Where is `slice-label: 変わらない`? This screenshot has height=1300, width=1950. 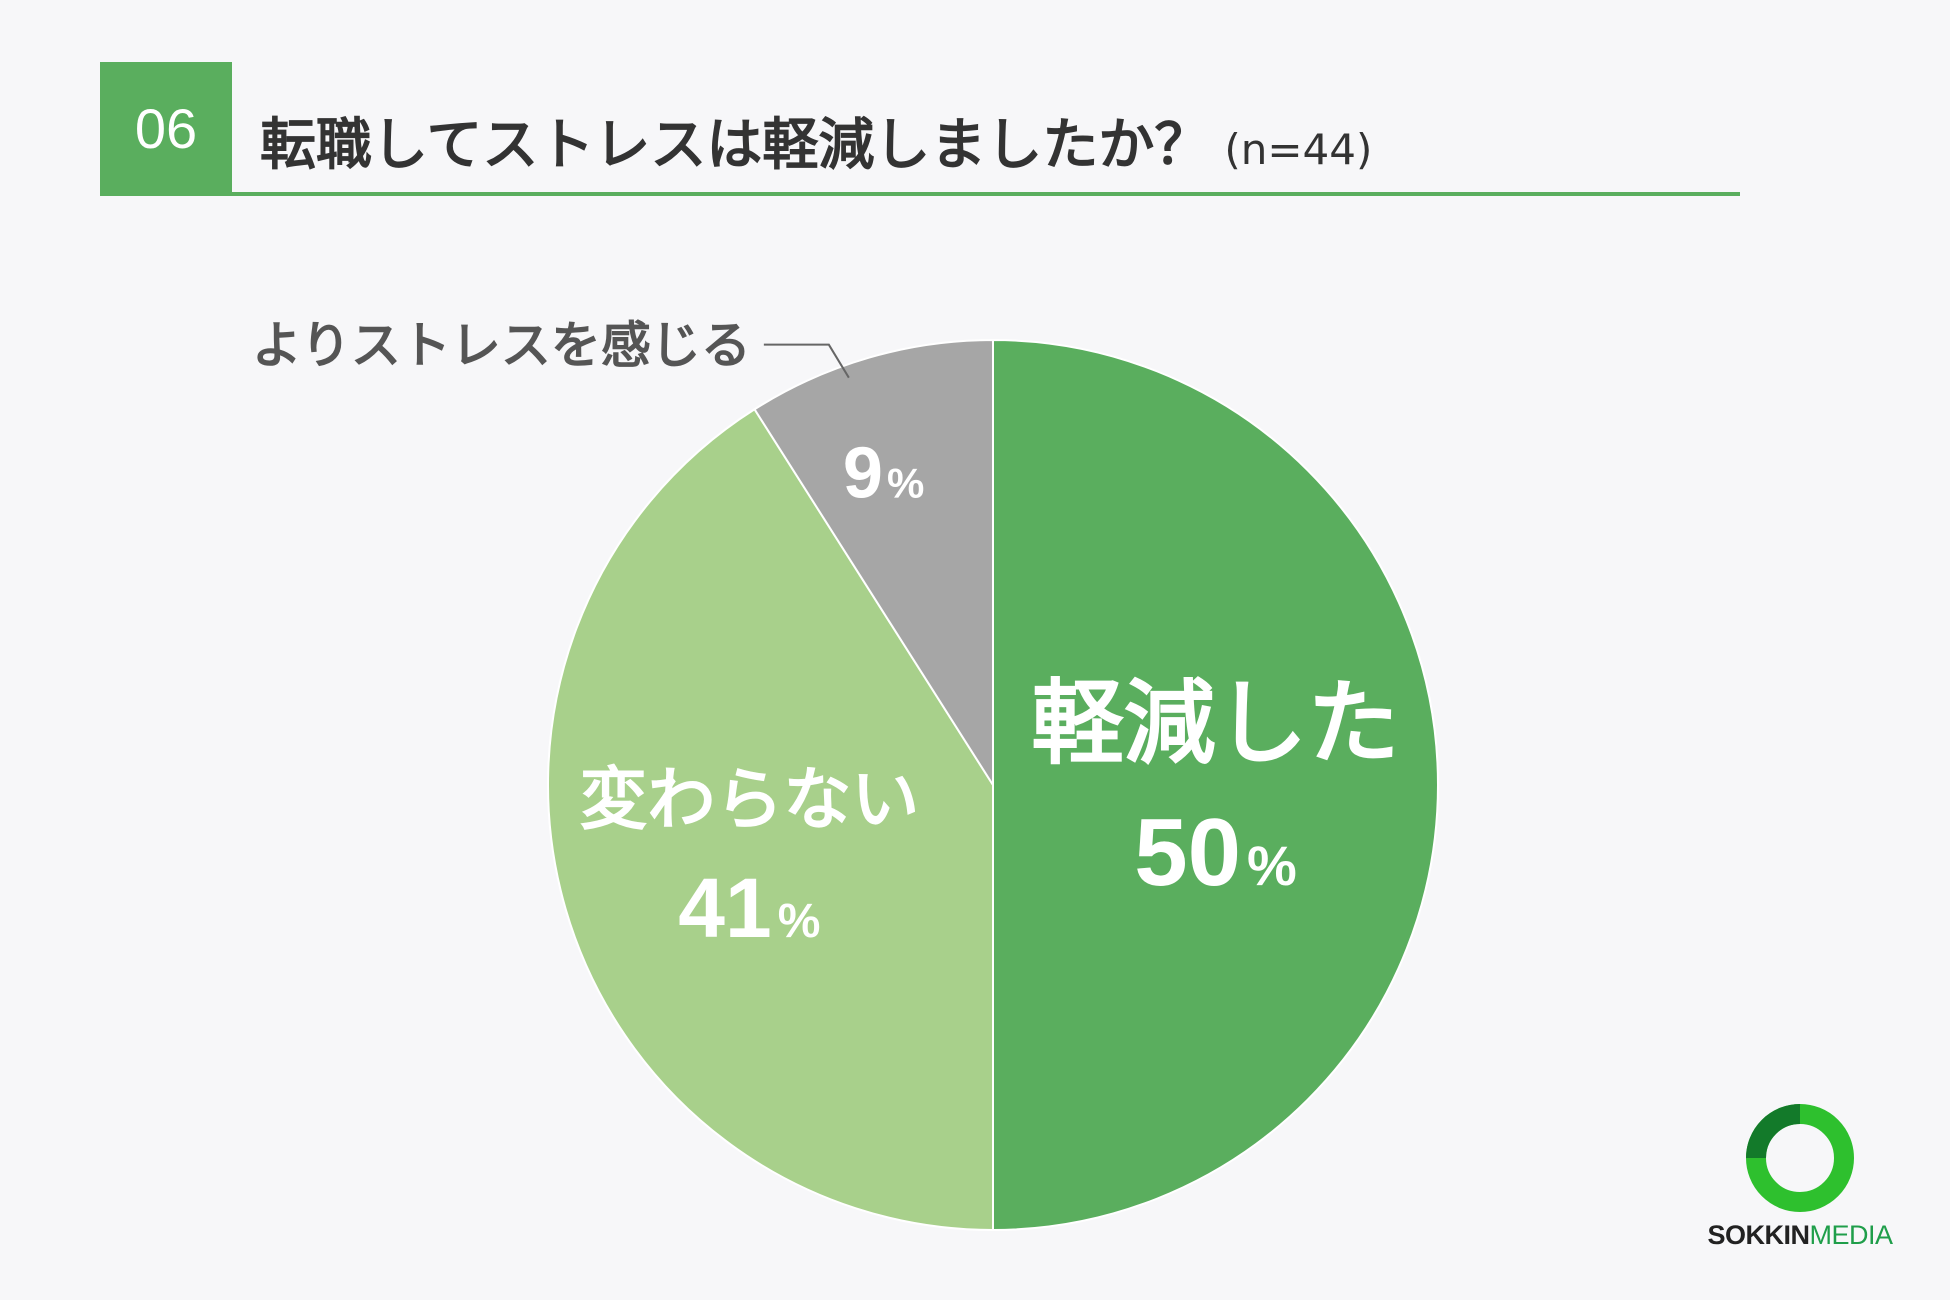 slice-label: 変わらない is located at coordinates (749, 800).